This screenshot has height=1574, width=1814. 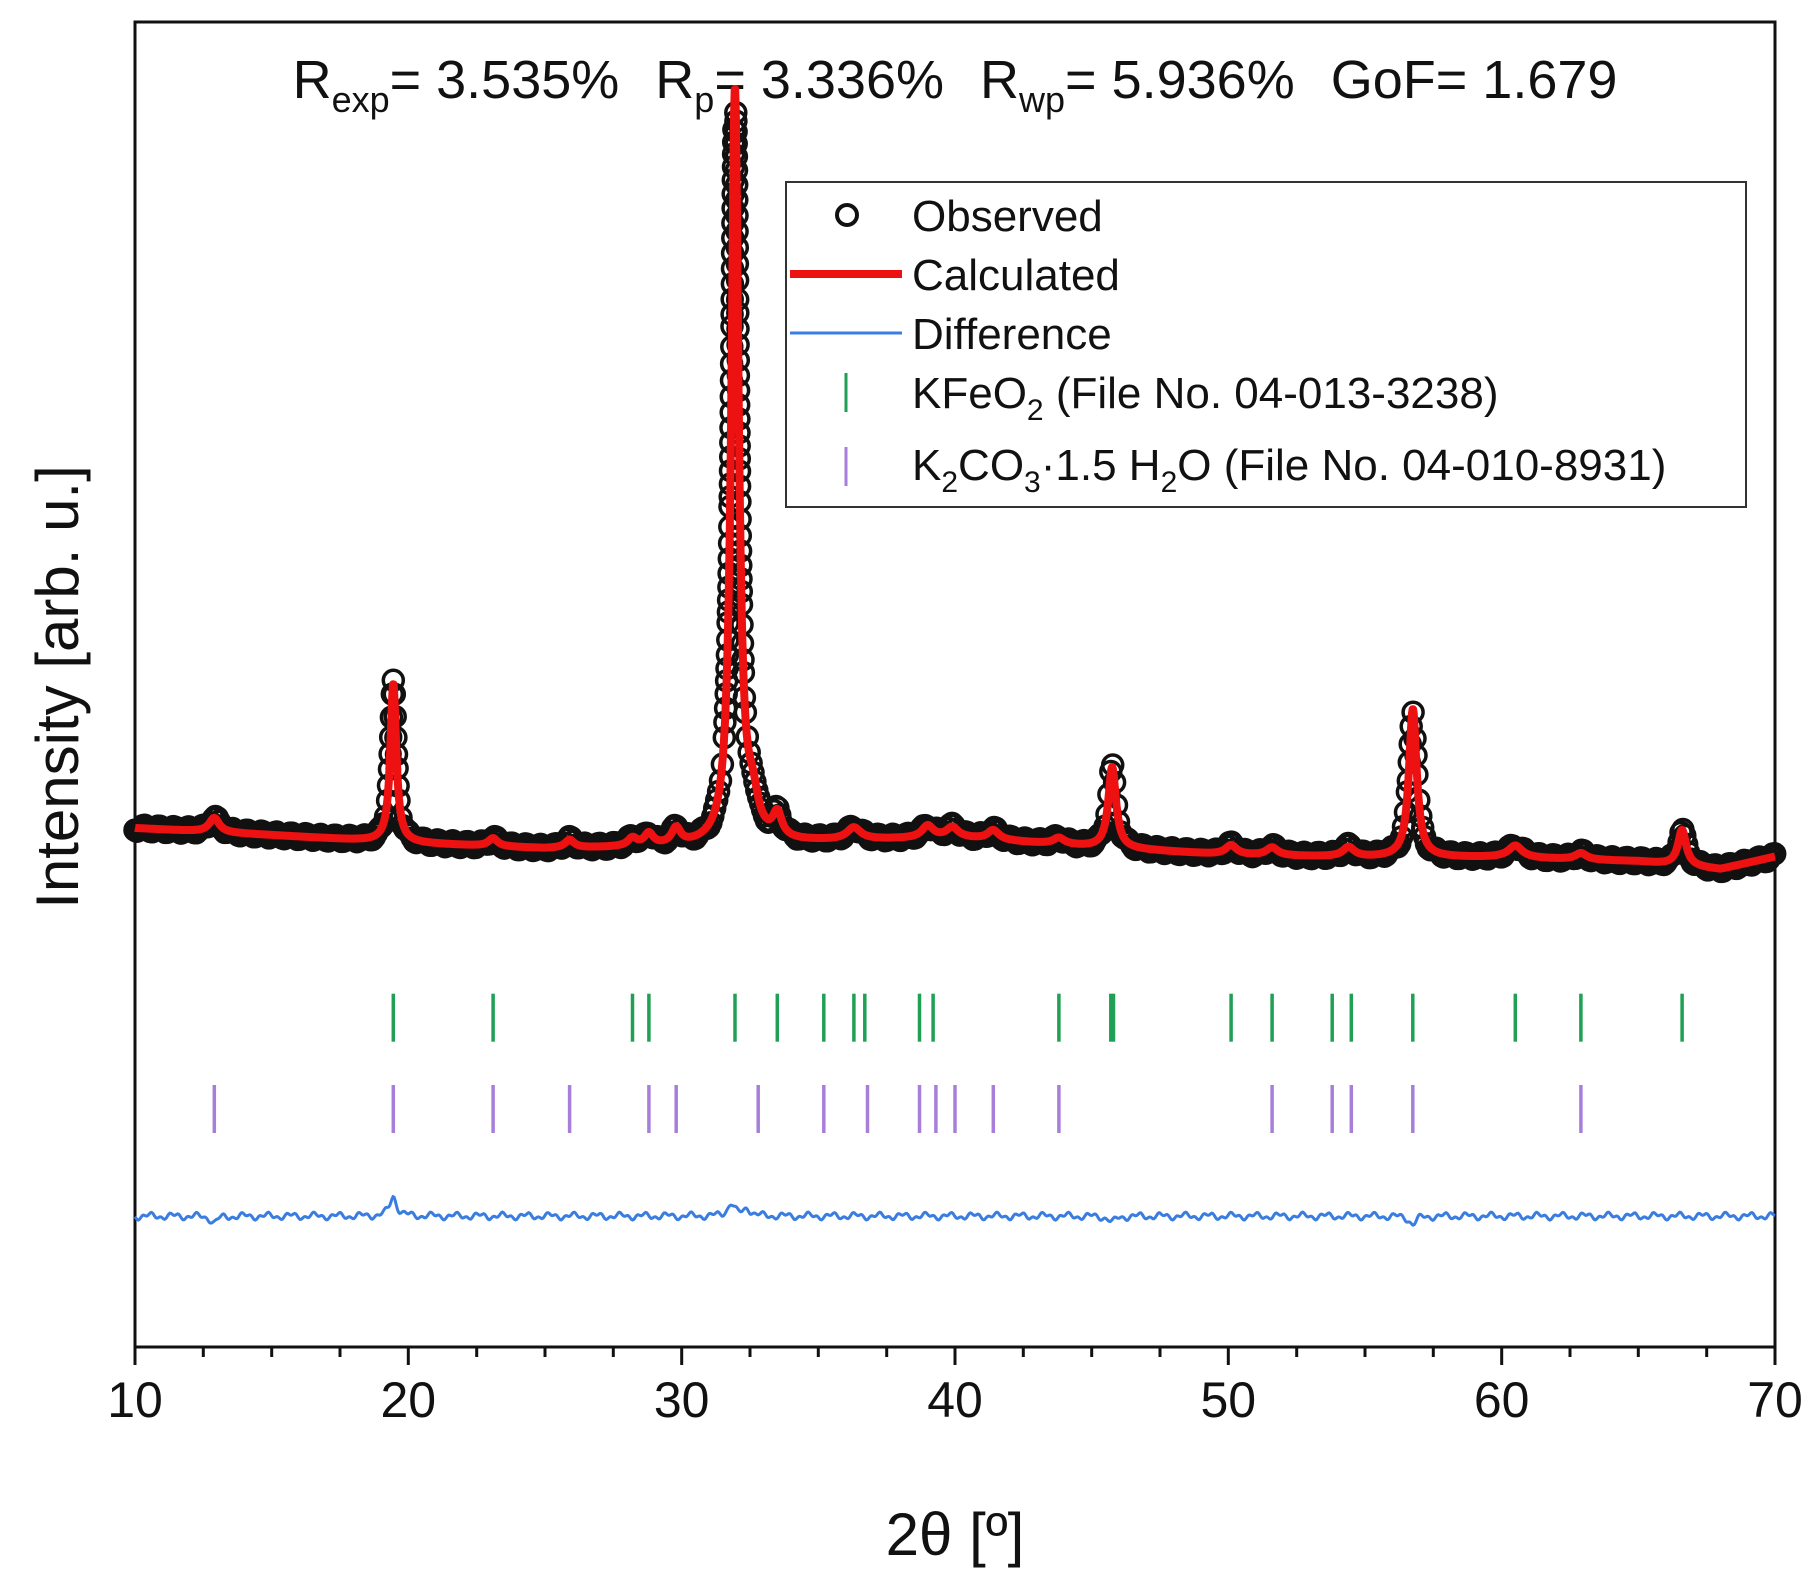 What do you see at coordinates (1016, 275) in the screenshot?
I see `legend-calculated-label: Calculated` at bounding box center [1016, 275].